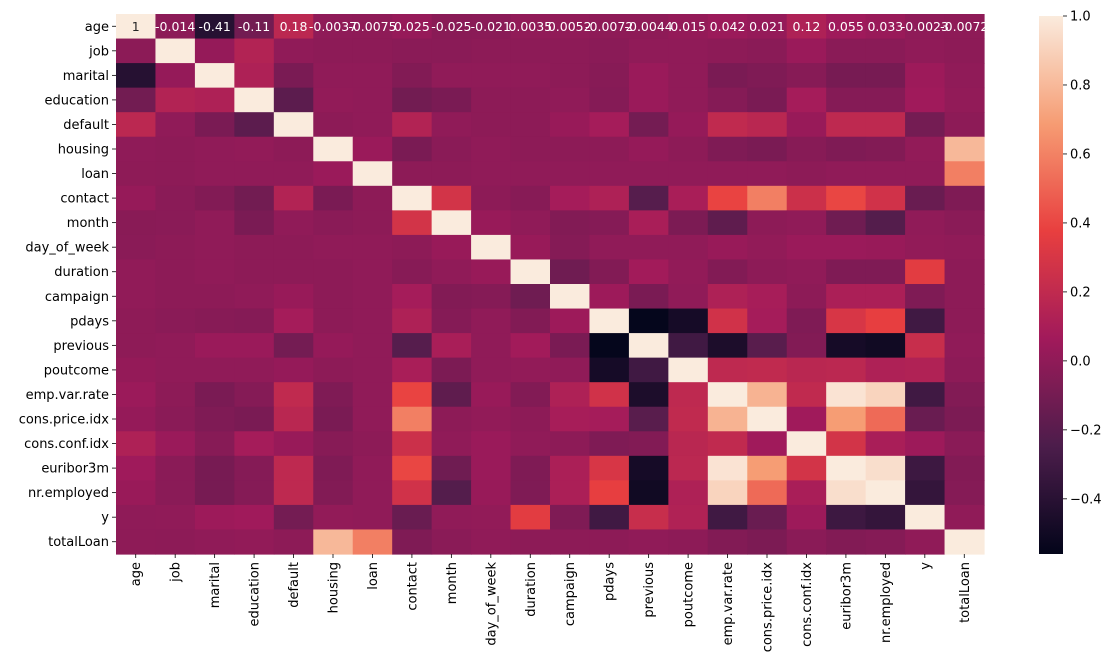 The height and width of the screenshot is (670, 1118). Describe the element at coordinates (136, 574) in the screenshot. I see `x-tick-label: age` at that location.